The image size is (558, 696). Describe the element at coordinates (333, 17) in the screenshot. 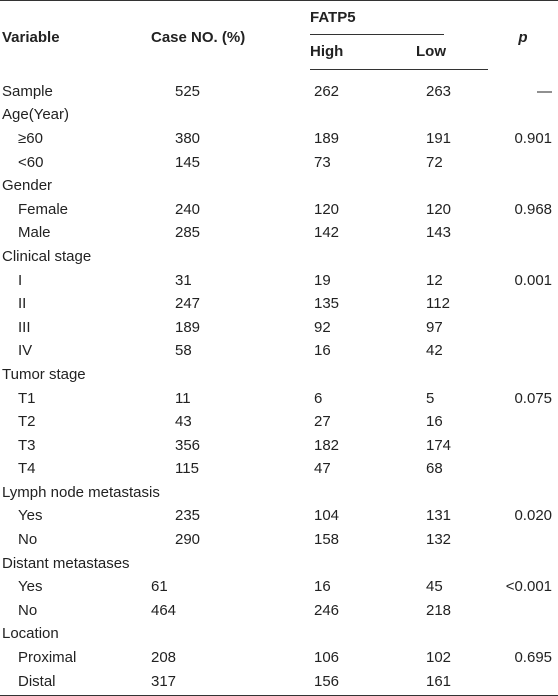

I see `header-fatp5-label: FATP5` at that location.